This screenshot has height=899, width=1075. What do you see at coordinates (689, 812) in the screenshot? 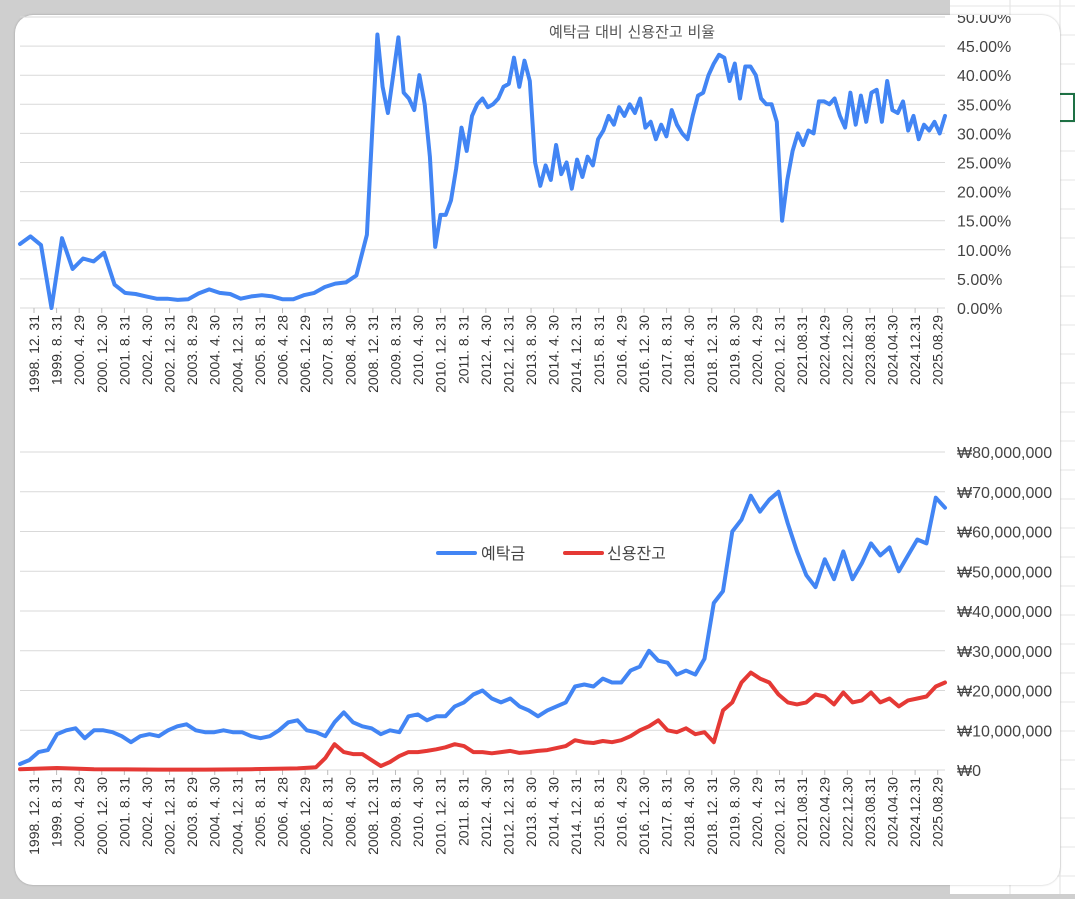
I see `x-tick-label: 2018. 4. 30` at bounding box center [689, 812].